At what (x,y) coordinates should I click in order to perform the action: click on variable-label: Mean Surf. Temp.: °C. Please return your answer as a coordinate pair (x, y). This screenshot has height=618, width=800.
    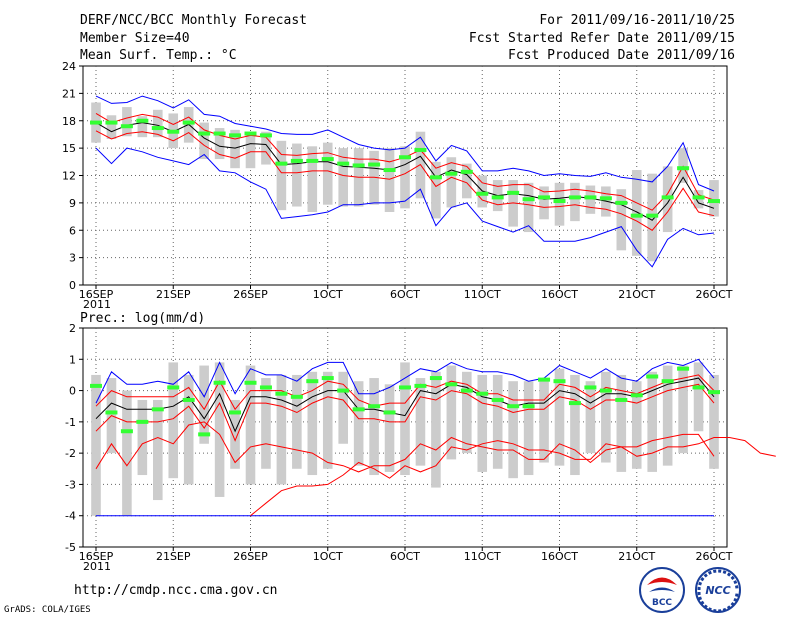
    Looking at the image, I should click on (158, 55).